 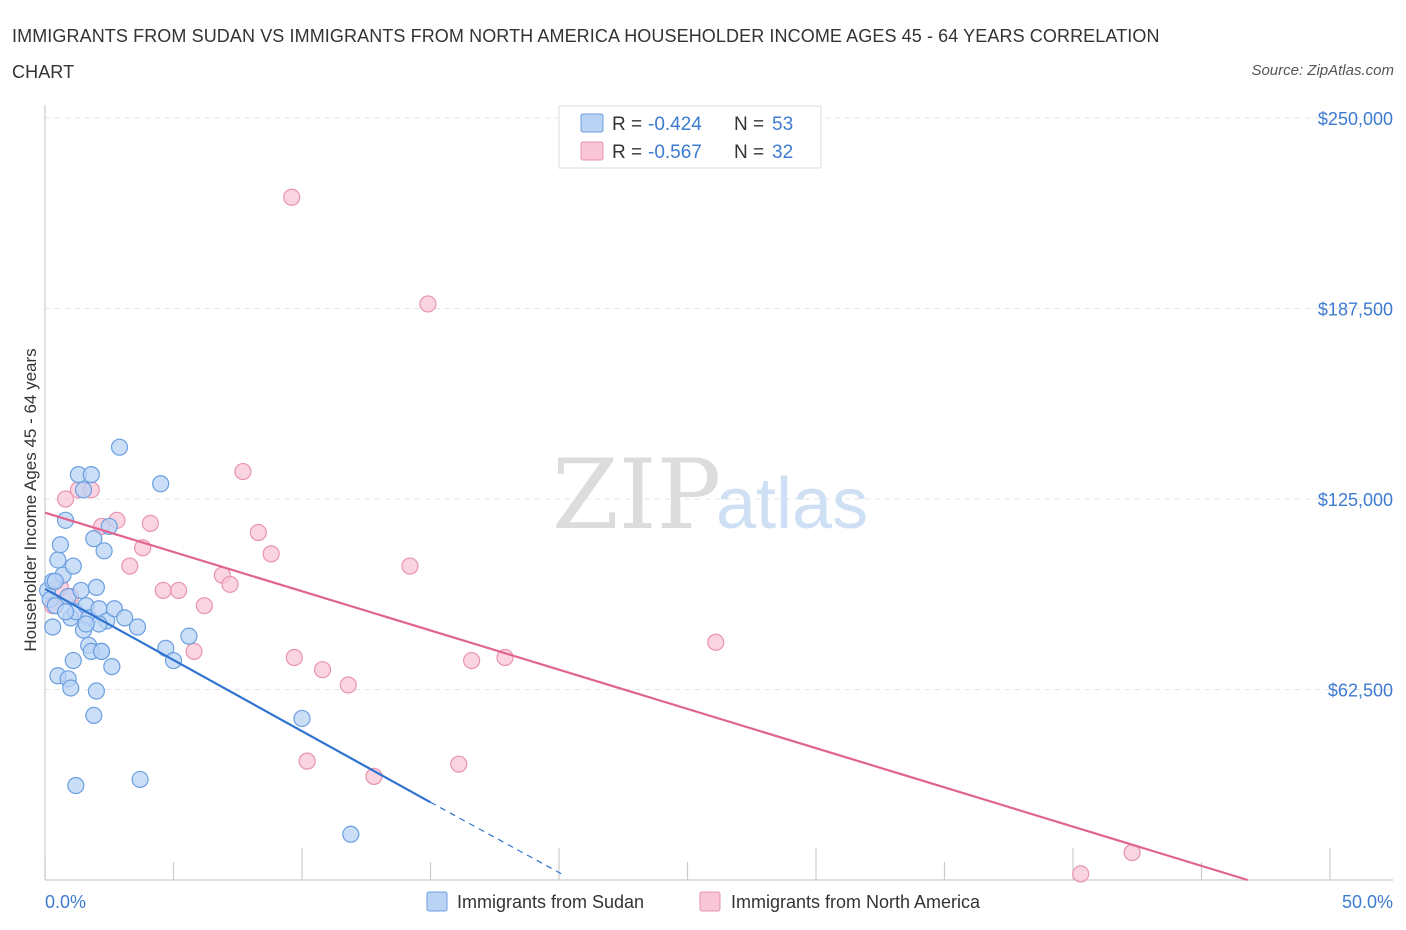 I want to click on legend-n-value-north-america: 32, so click(x=782, y=152).